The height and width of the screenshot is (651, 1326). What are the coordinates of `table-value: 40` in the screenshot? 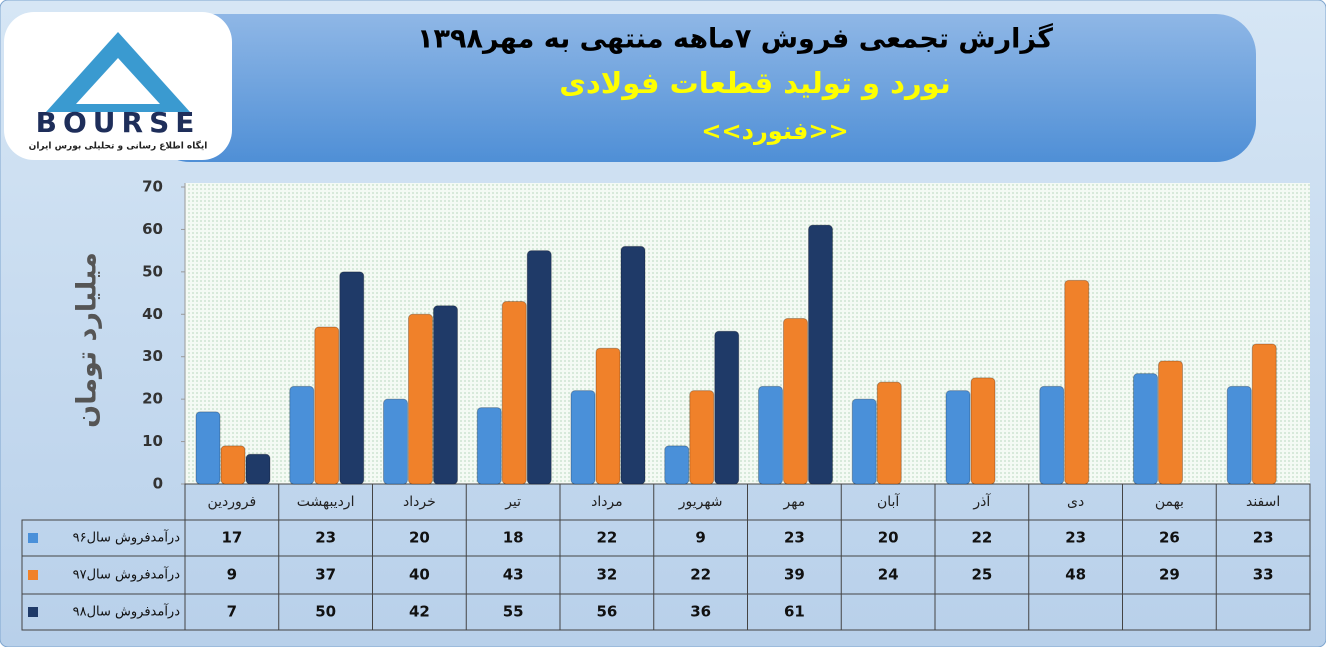 It's located at (419, 575).